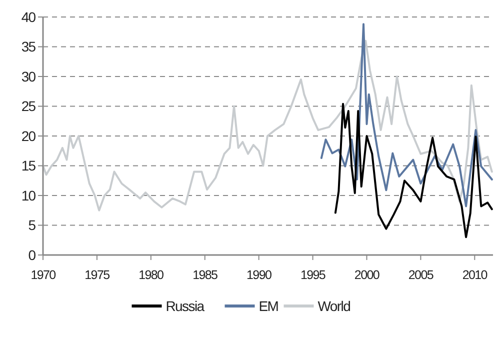 Image resolution: width=500 pixels, height=338 pixels. Describe the element at coordinates (28, 195) in the screenshot. I see `y-tick-label: 10` at that location.